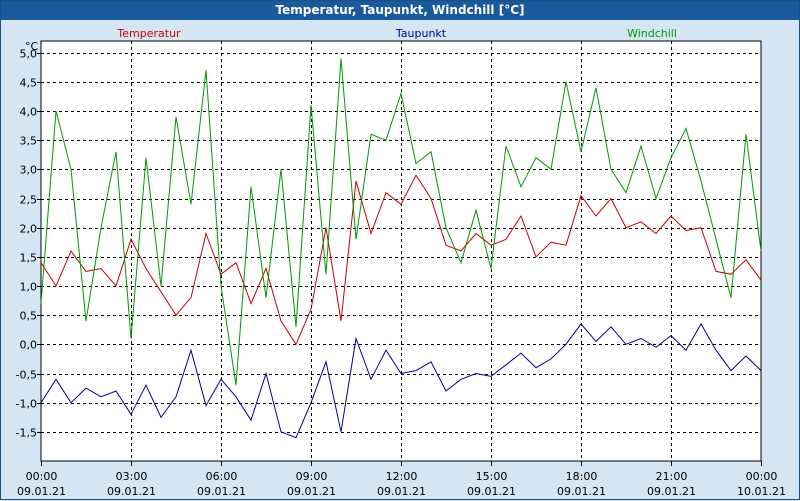  What do you see at coordinates (222, 476) in the screenshot?
I see `x-tick-time-label: 06:00` at bounding box center [222, 476].